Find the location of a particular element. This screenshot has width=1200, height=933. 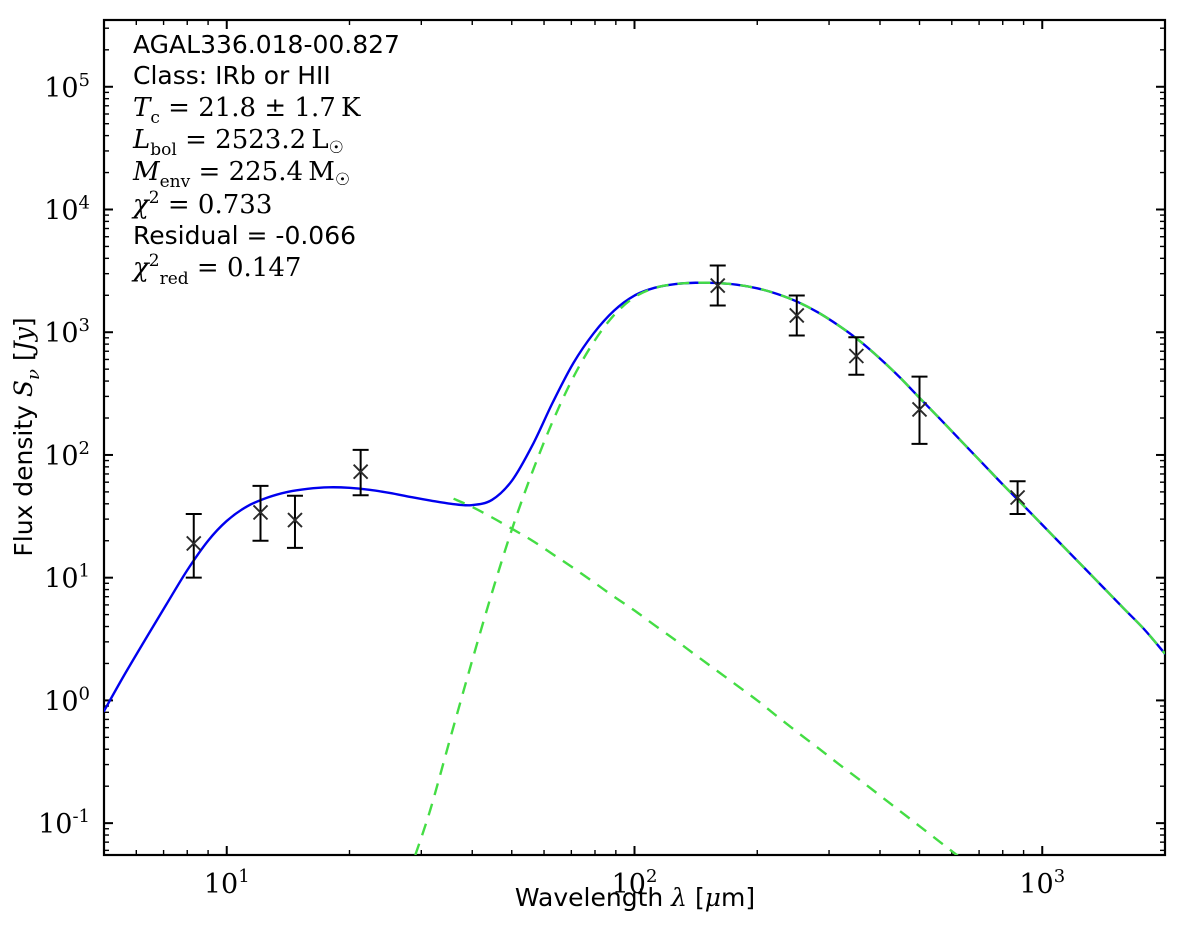

annotation-source-name: AGAL336.018-00.827 is located at coordinates (266, 44).